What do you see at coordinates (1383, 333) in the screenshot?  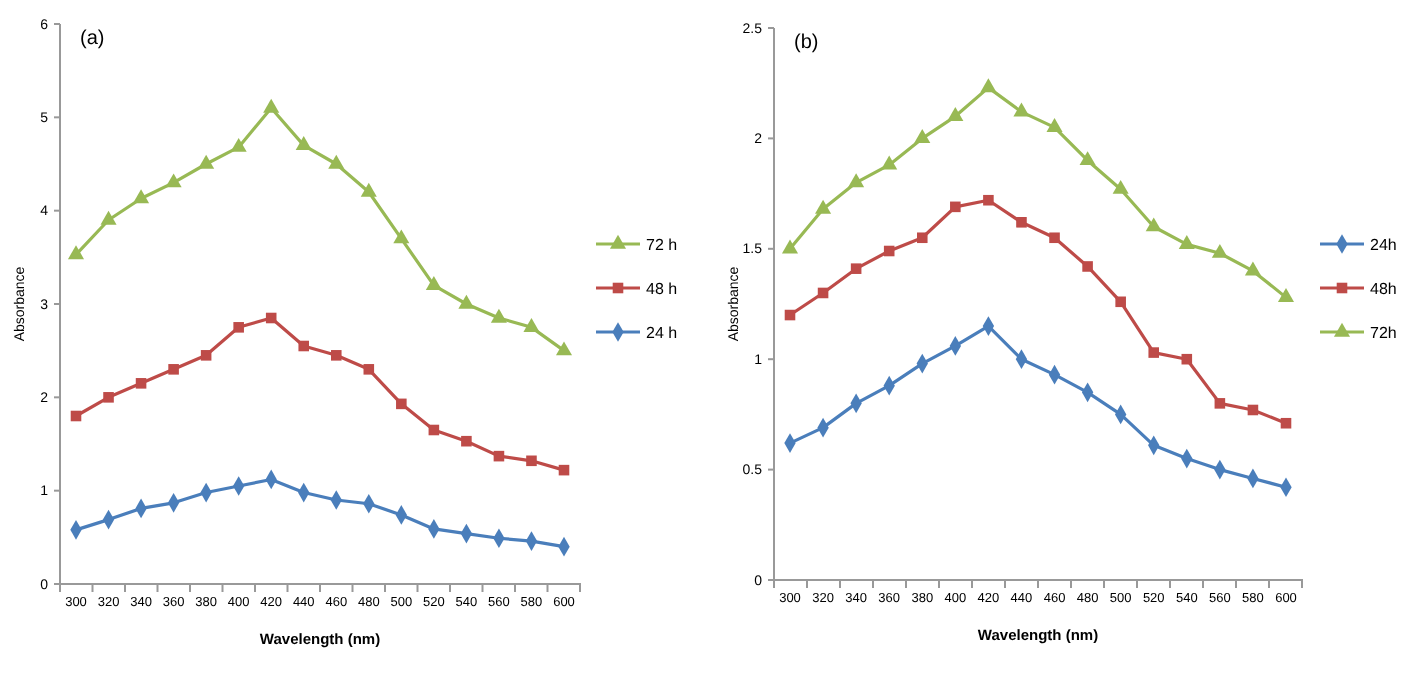 I see `legend-label: 72h` at bounding box center [1383, 333].